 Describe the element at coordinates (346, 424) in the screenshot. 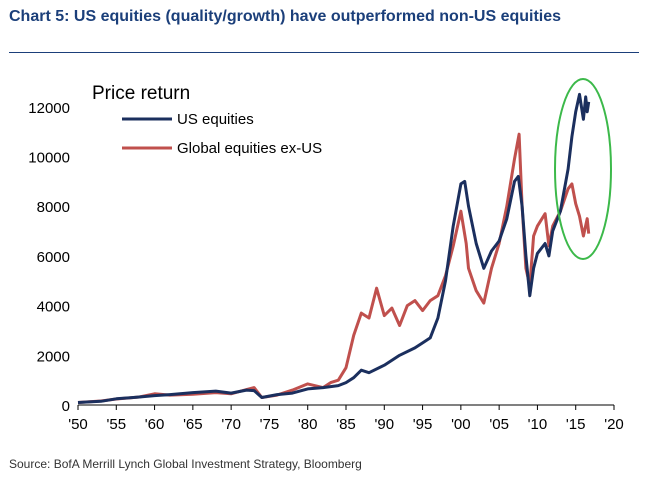

I see `x-tick-label: '85` at that location.